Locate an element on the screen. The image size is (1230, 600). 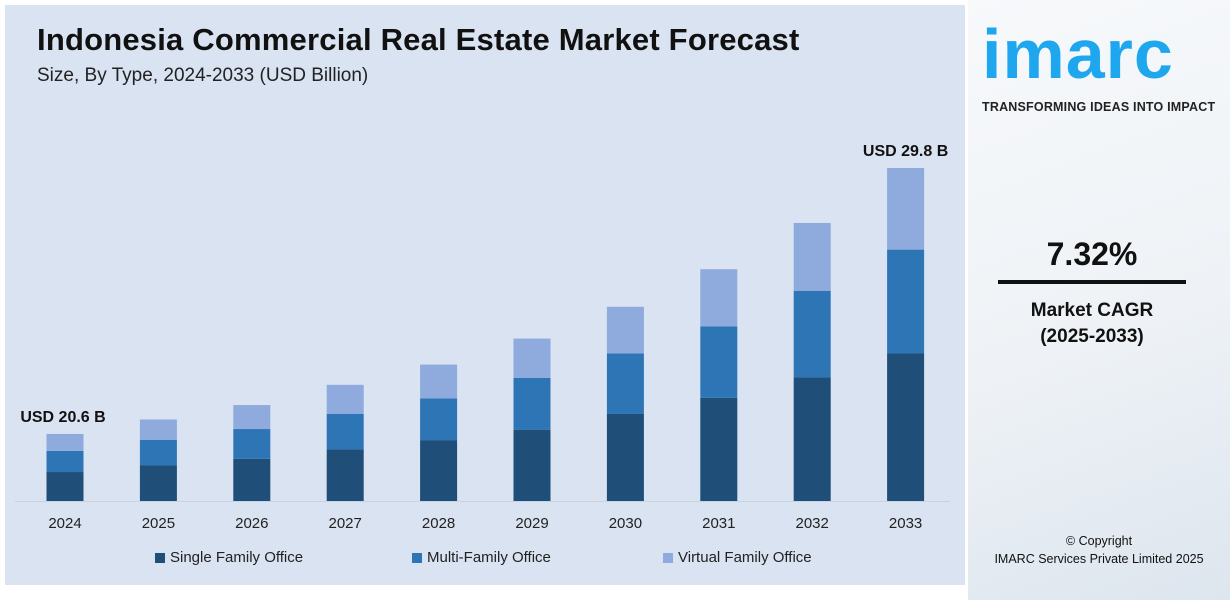
legend-item-virtual-family-office: Virtual Family Office is located at coordinates (737, 557).